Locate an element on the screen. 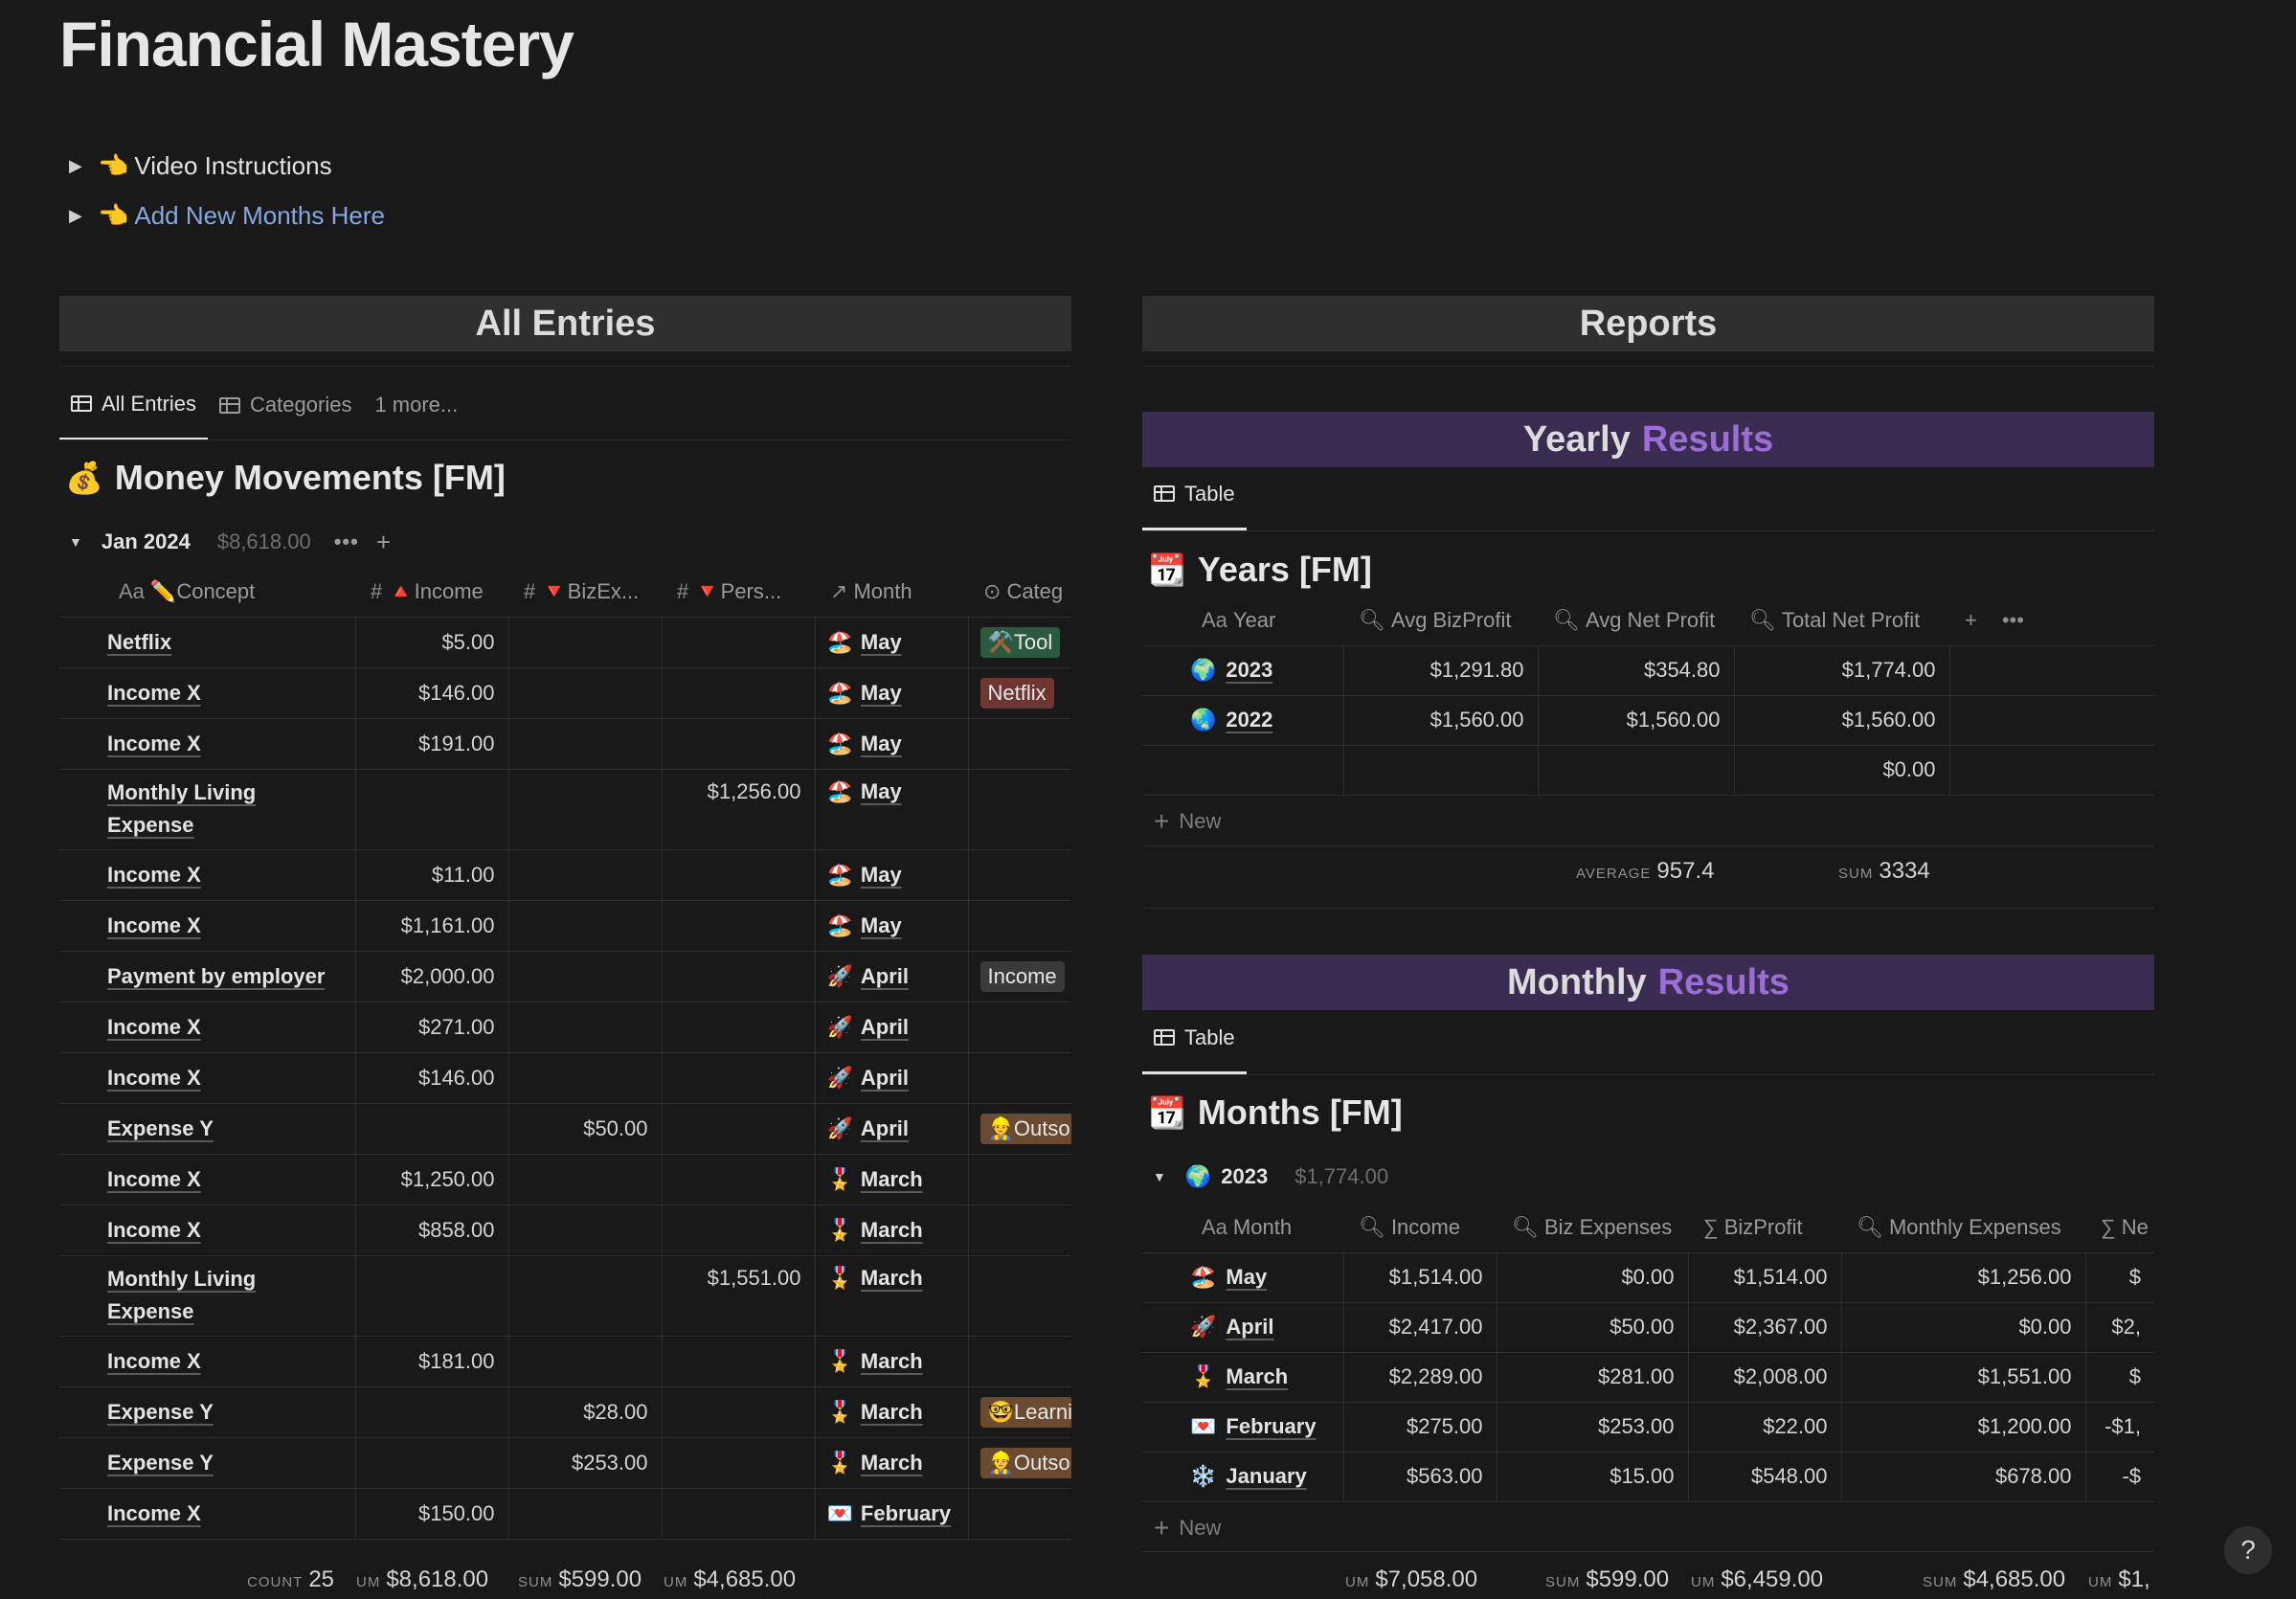 The height and width of the screenshot is (1599, 2296). table-row: Income X $11.00 🏖️ May is located at coordinates (565, 875).